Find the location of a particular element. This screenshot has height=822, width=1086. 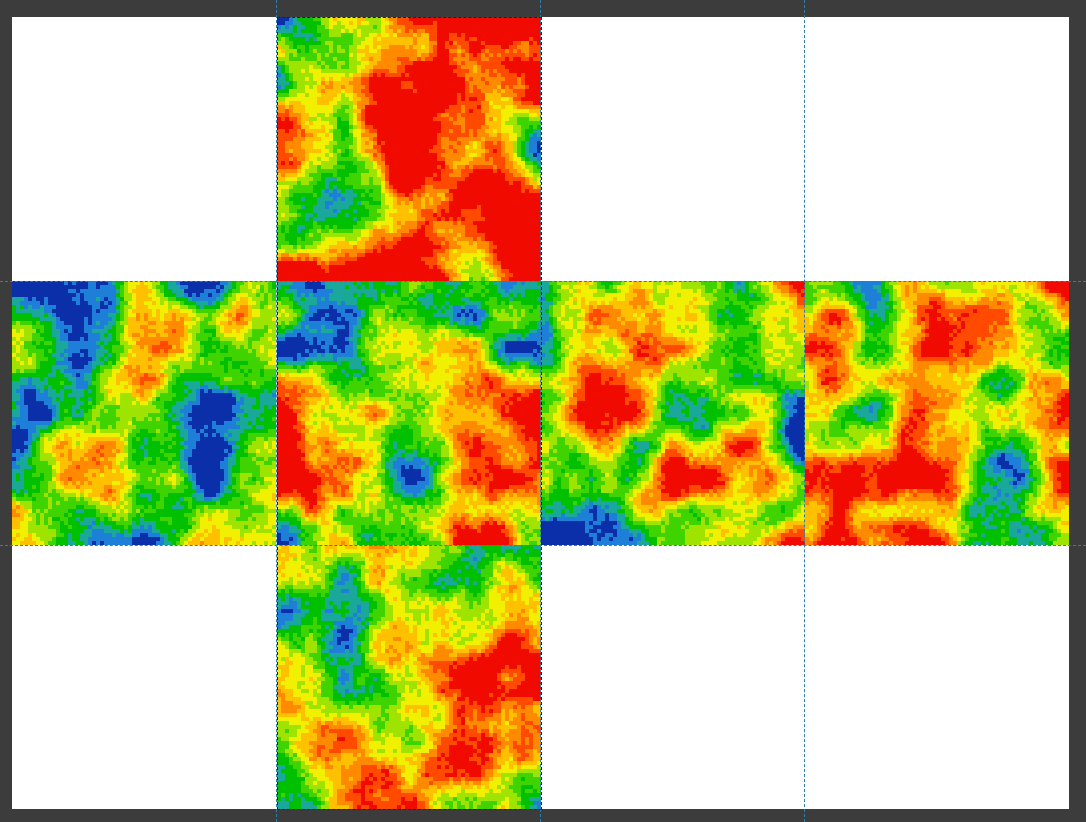

heightmap-front is located at coordinates (409, 413).